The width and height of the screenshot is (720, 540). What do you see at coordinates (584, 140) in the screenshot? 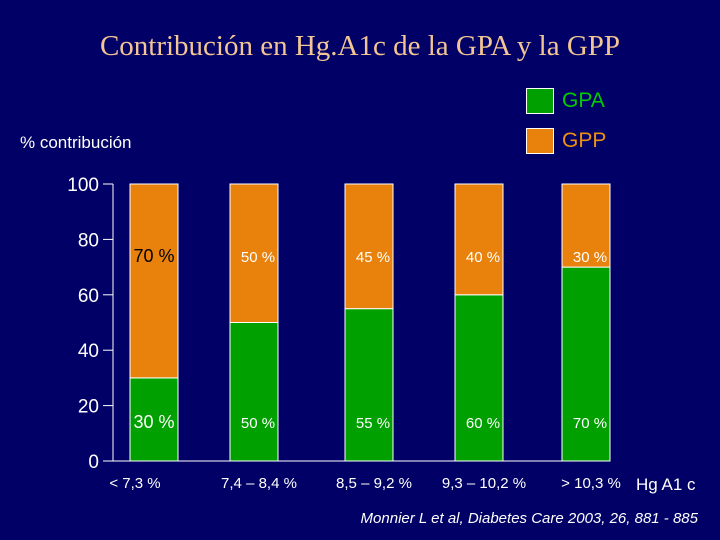
I see `legend-label-gpp: GPP` at bounding box center [584, 140].